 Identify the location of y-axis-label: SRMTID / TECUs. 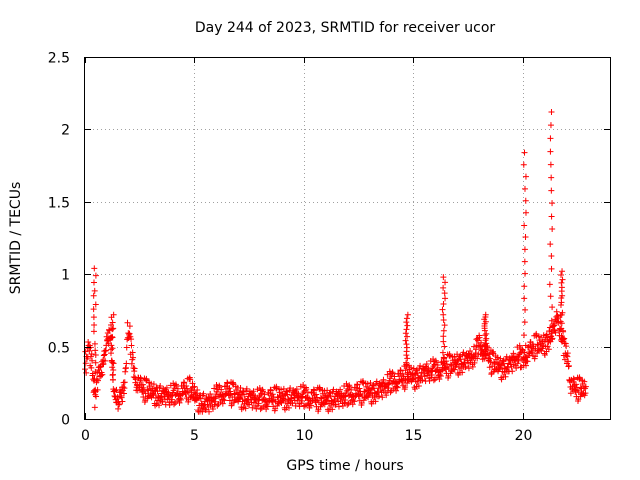
(16, 238).